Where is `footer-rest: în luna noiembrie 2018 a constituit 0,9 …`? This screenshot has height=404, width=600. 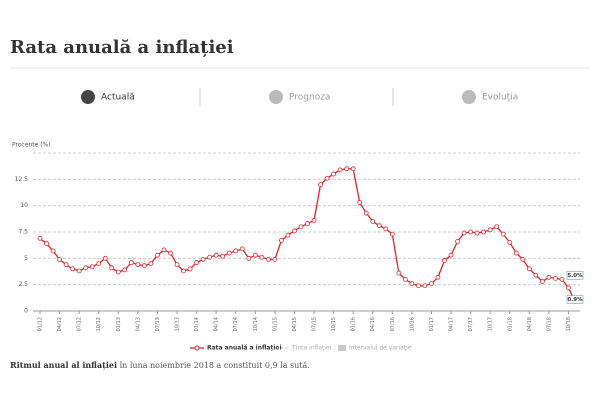 footer-rest: în luna noiembrie 2018 a constituit 0,9 … is located at coordinates (215, 365).